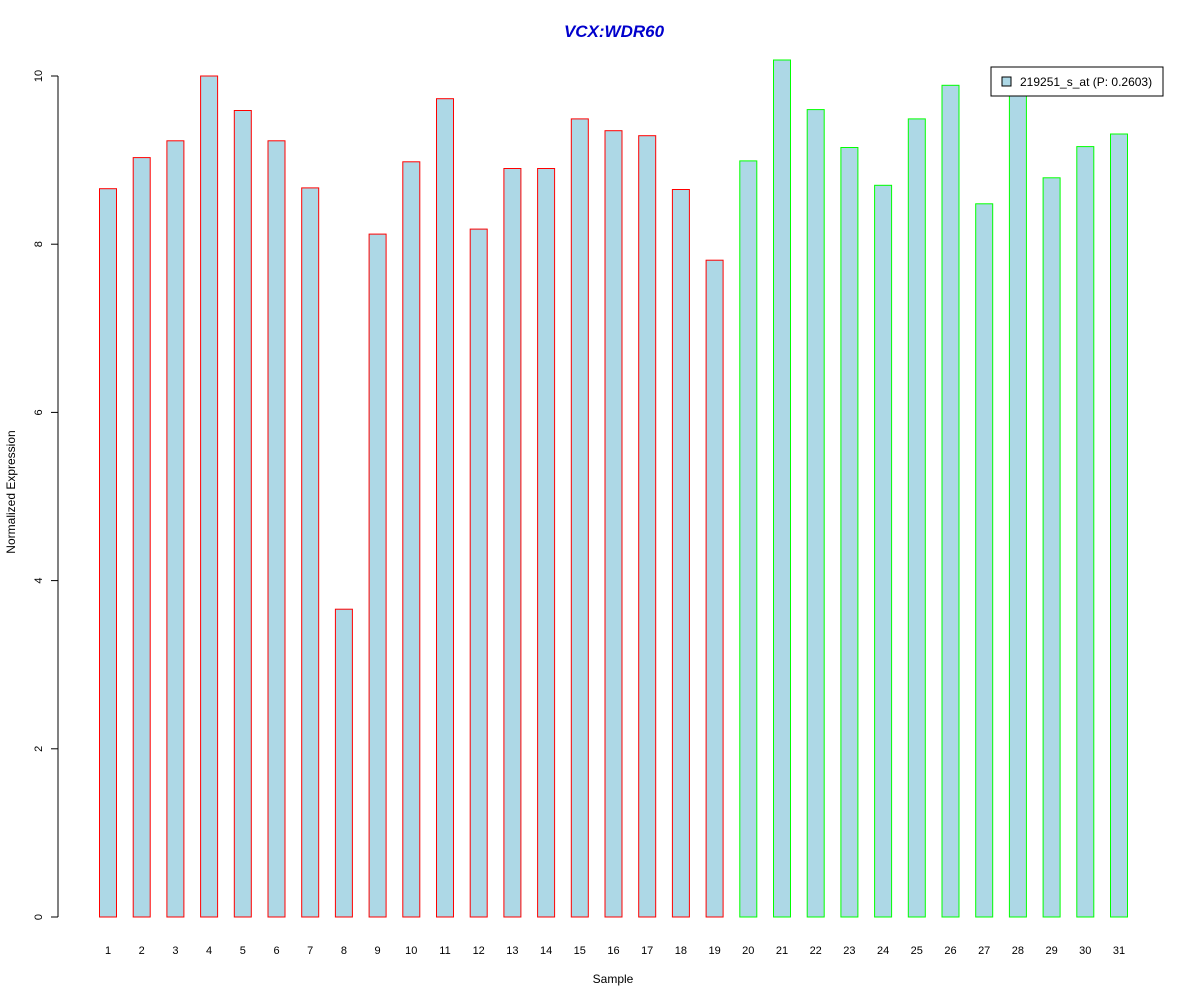 The width and height of the screenshot is (1200, 1000). Describe the element at coordinates (11, 491) in the screenshot. I see `y-axis-title: Normalized Expression` at that location.